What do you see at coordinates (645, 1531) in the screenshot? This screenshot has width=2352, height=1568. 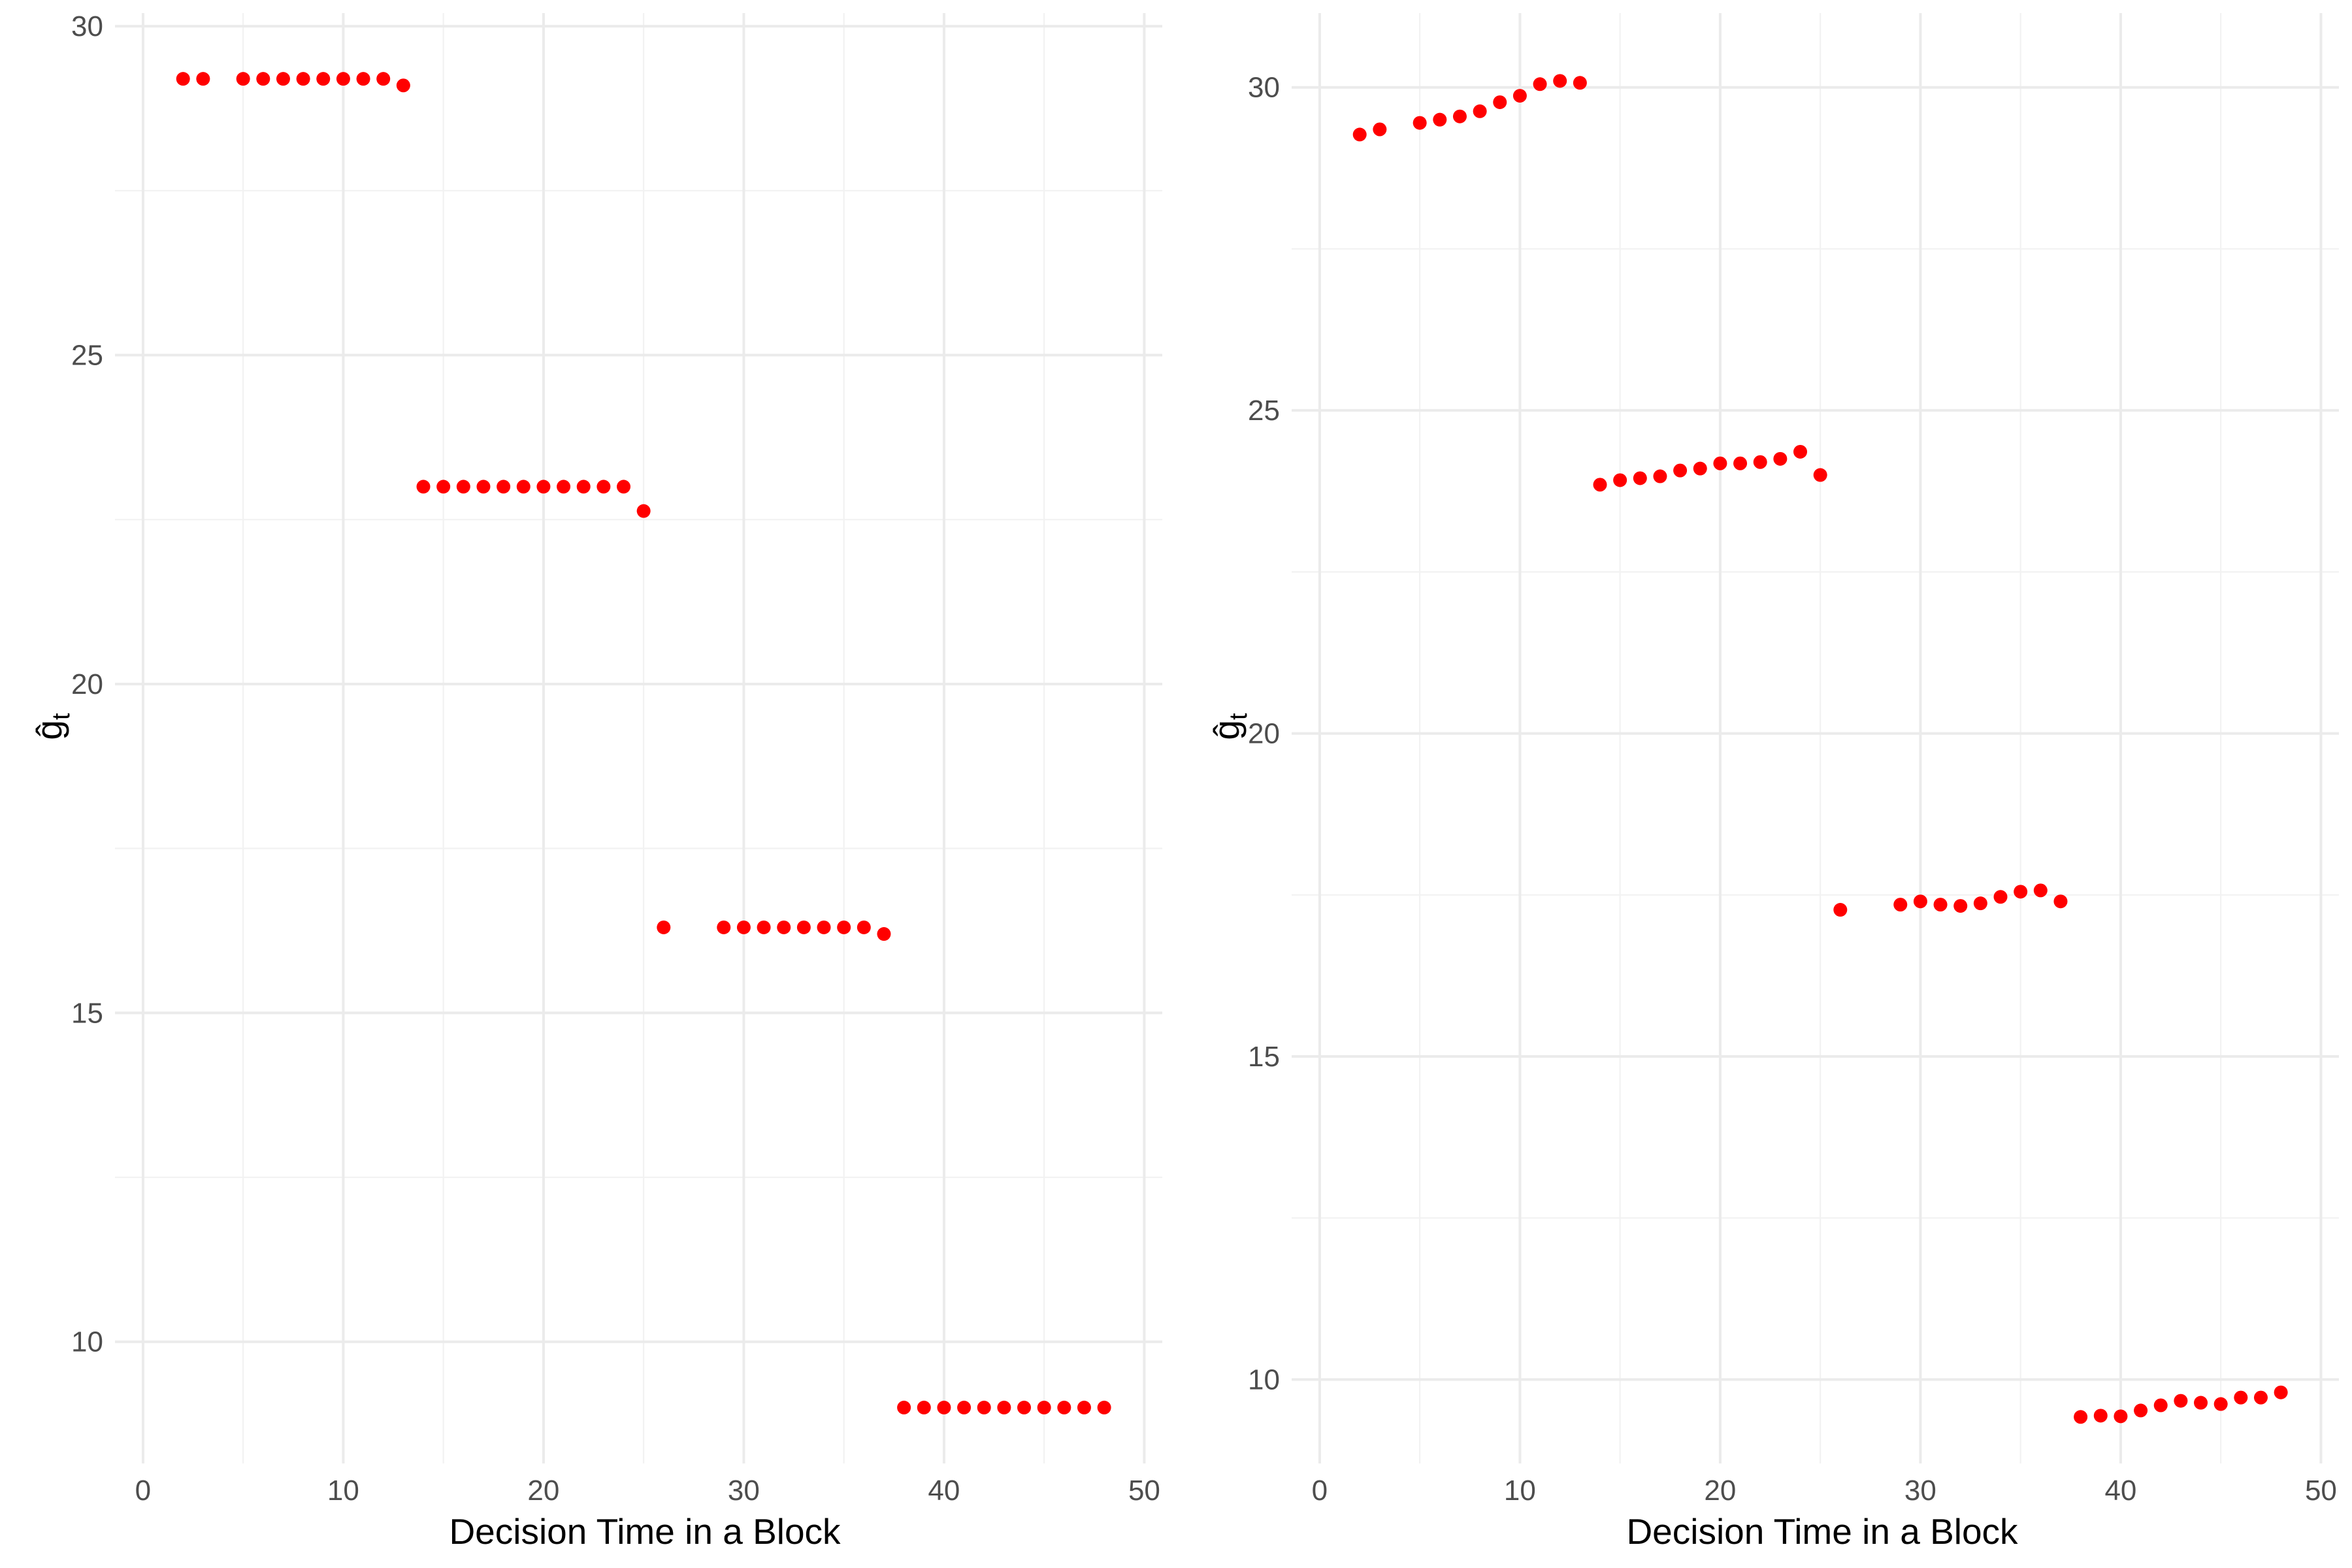 I see `left-x-axis-title: Decision Time in a Block` at bounding box center [645, 1531].